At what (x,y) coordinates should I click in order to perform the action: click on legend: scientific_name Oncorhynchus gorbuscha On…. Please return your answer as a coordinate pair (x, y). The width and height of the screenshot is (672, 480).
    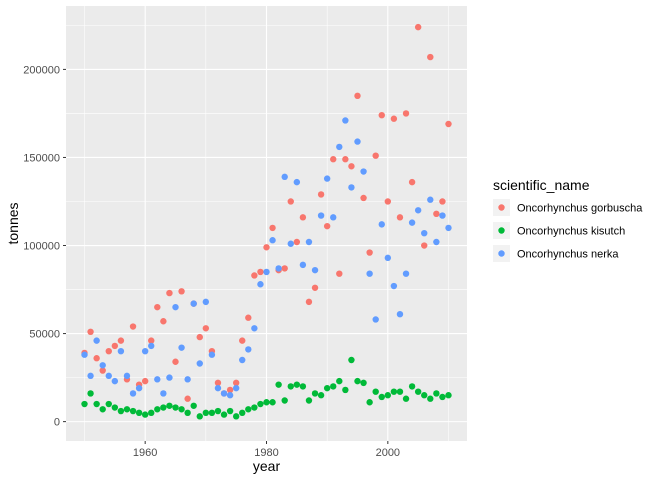
    Looking at the image, I should click on (568, 219).